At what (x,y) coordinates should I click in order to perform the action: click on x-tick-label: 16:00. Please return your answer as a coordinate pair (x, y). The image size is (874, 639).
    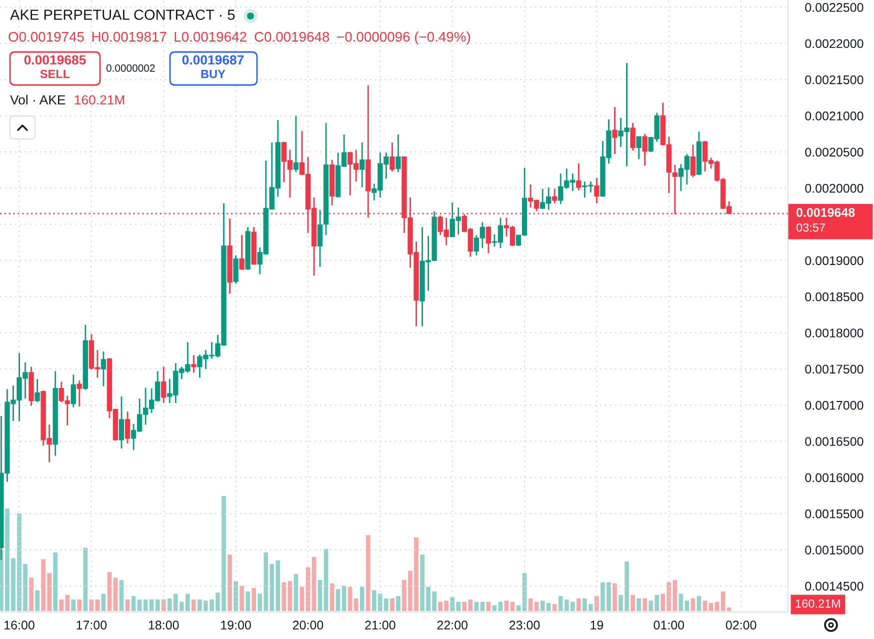
    Looking at the image, I should click on (19, 625).